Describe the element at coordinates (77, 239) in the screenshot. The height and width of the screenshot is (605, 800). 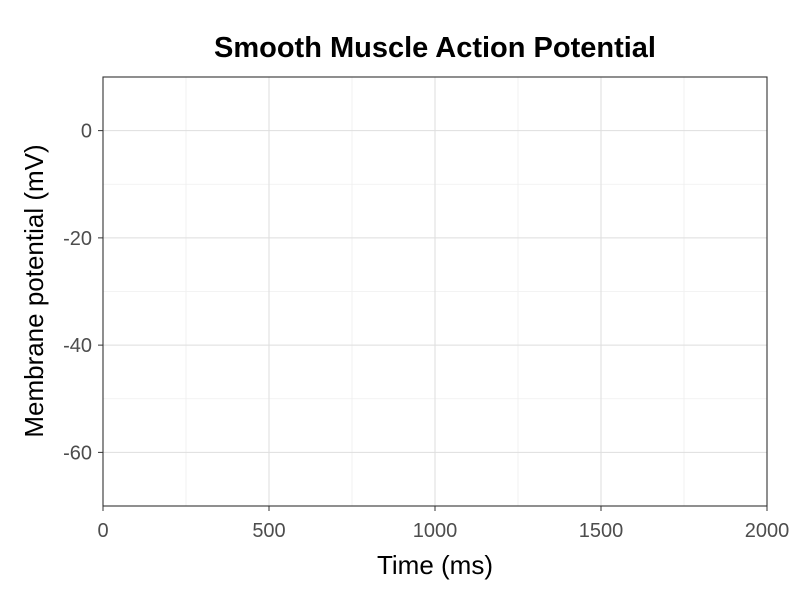
I see `y-tick-label: -20` at that location.